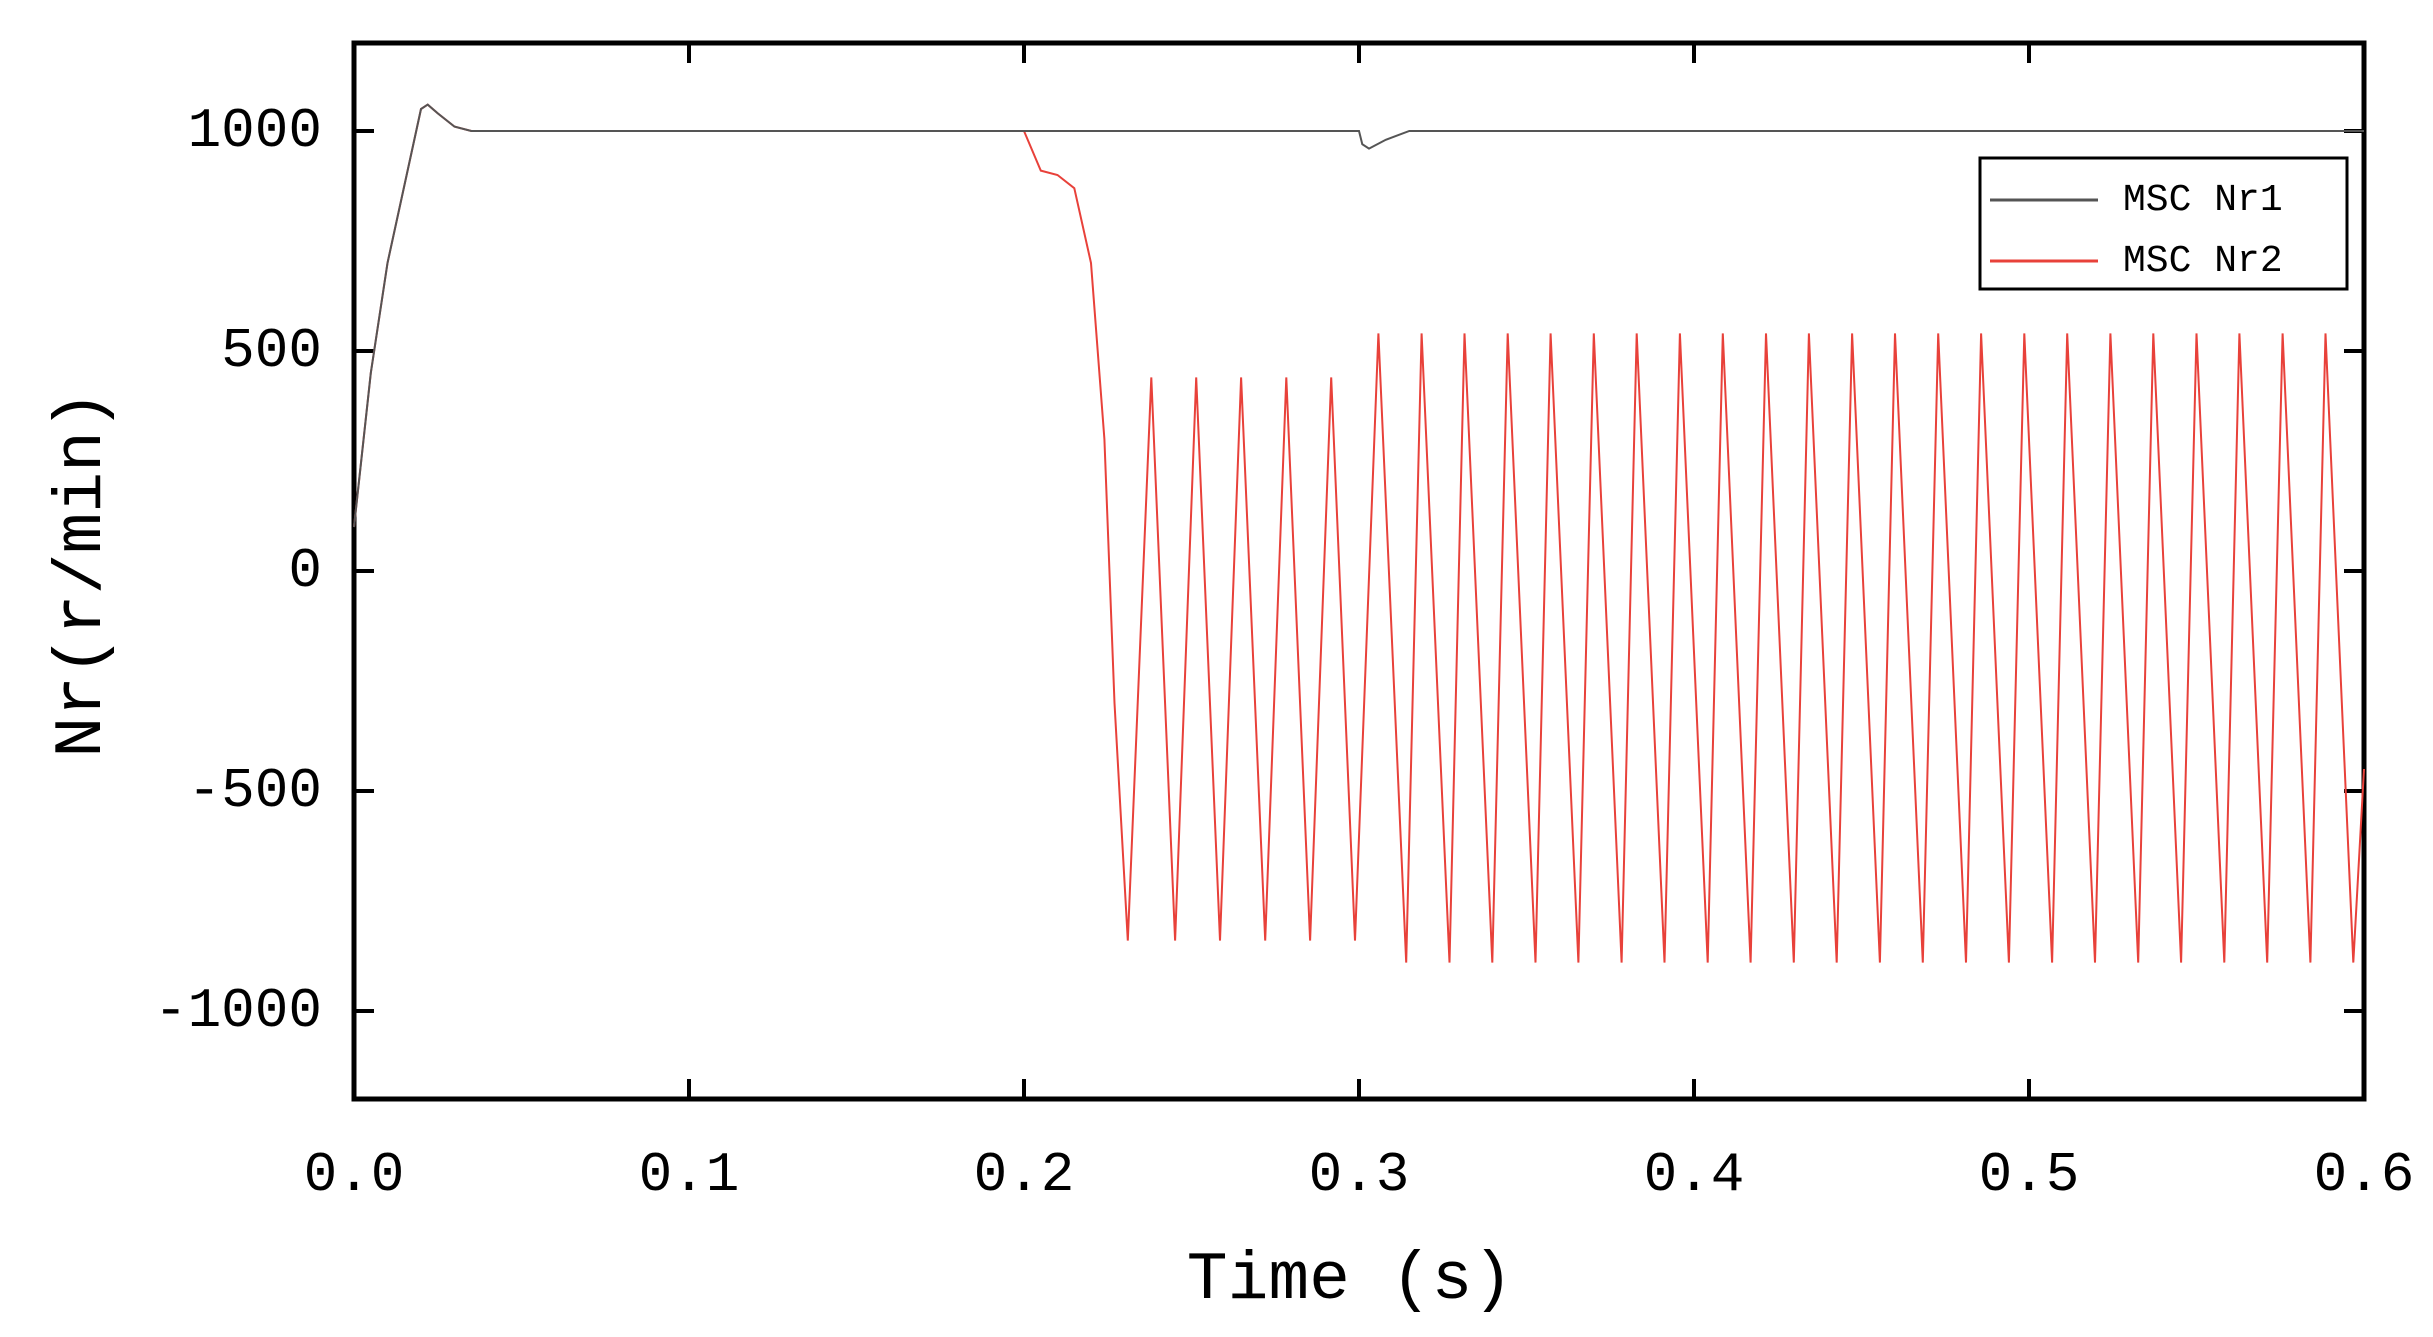  I want to click on x-tick-label: 0.6, so click(2364, 1175).